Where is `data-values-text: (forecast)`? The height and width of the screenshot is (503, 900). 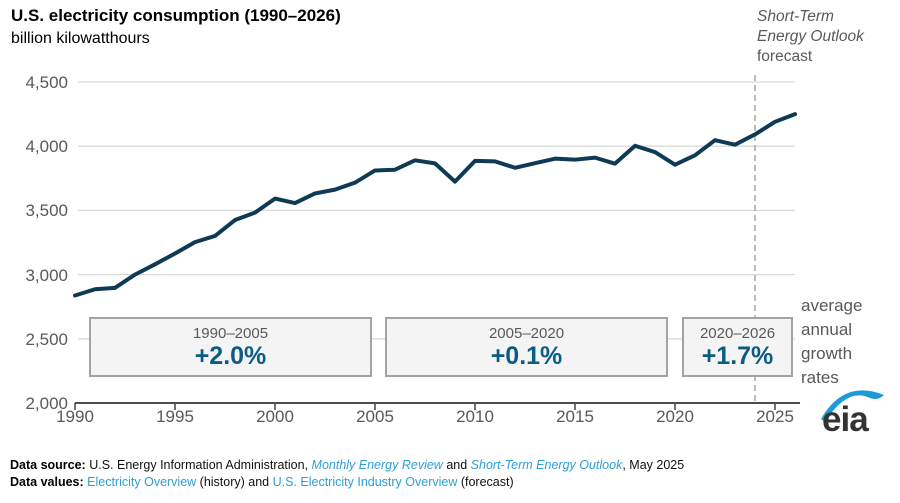 data-values-text: (forecast) is located at coordinates (485, 481).